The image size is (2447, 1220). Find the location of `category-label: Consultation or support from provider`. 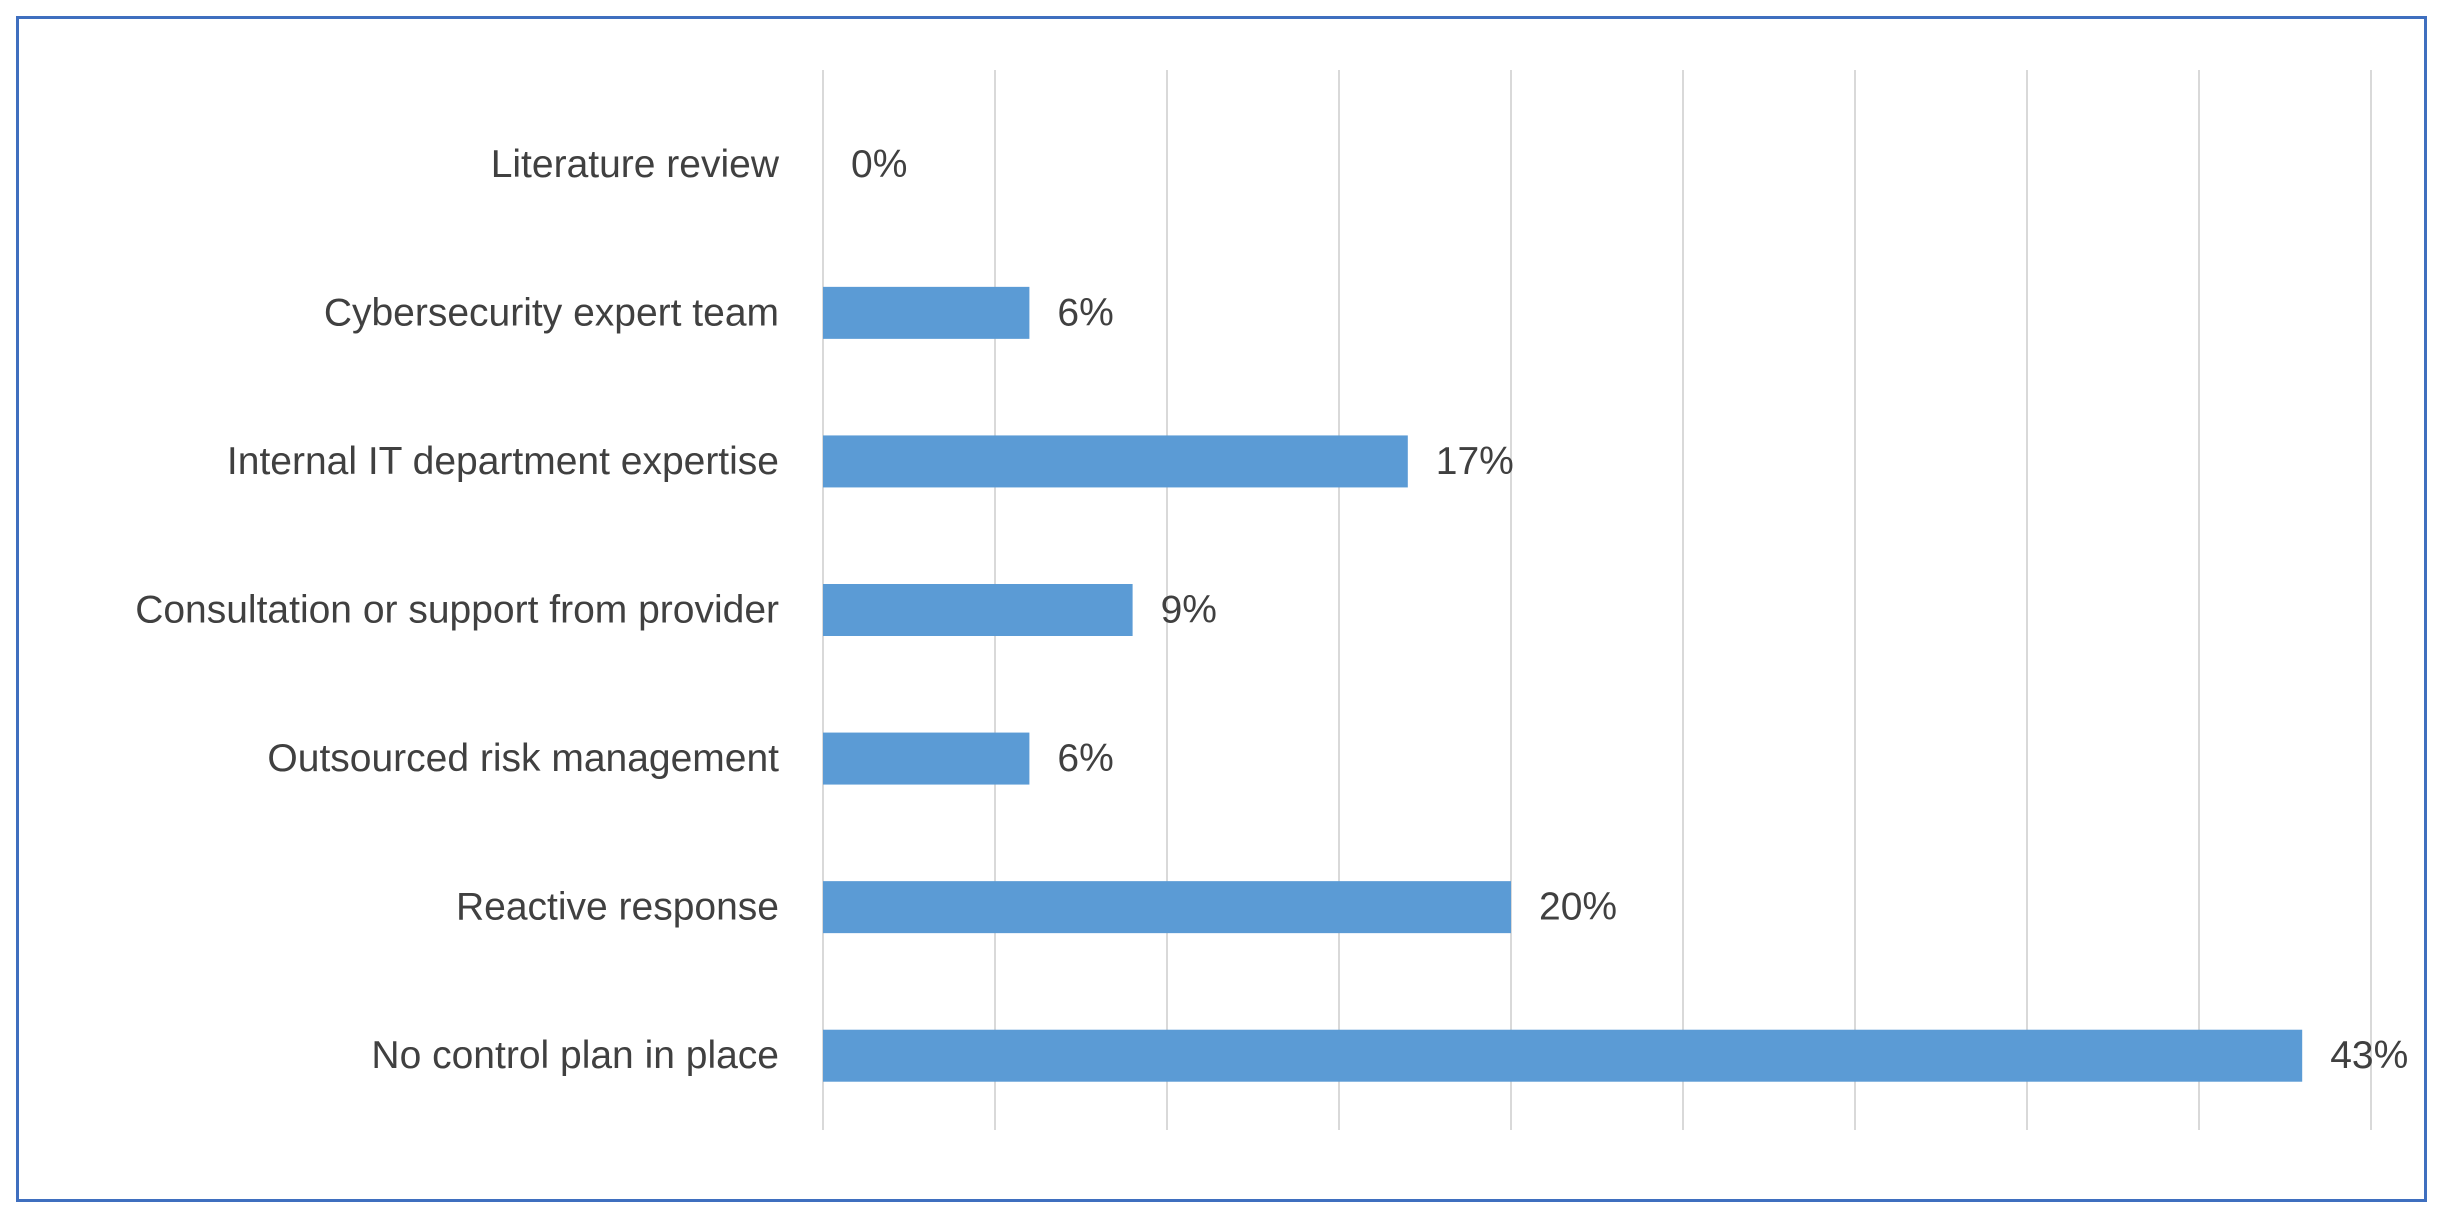

category-label: Consultation or support from provider is located at coordinates (457, 610).